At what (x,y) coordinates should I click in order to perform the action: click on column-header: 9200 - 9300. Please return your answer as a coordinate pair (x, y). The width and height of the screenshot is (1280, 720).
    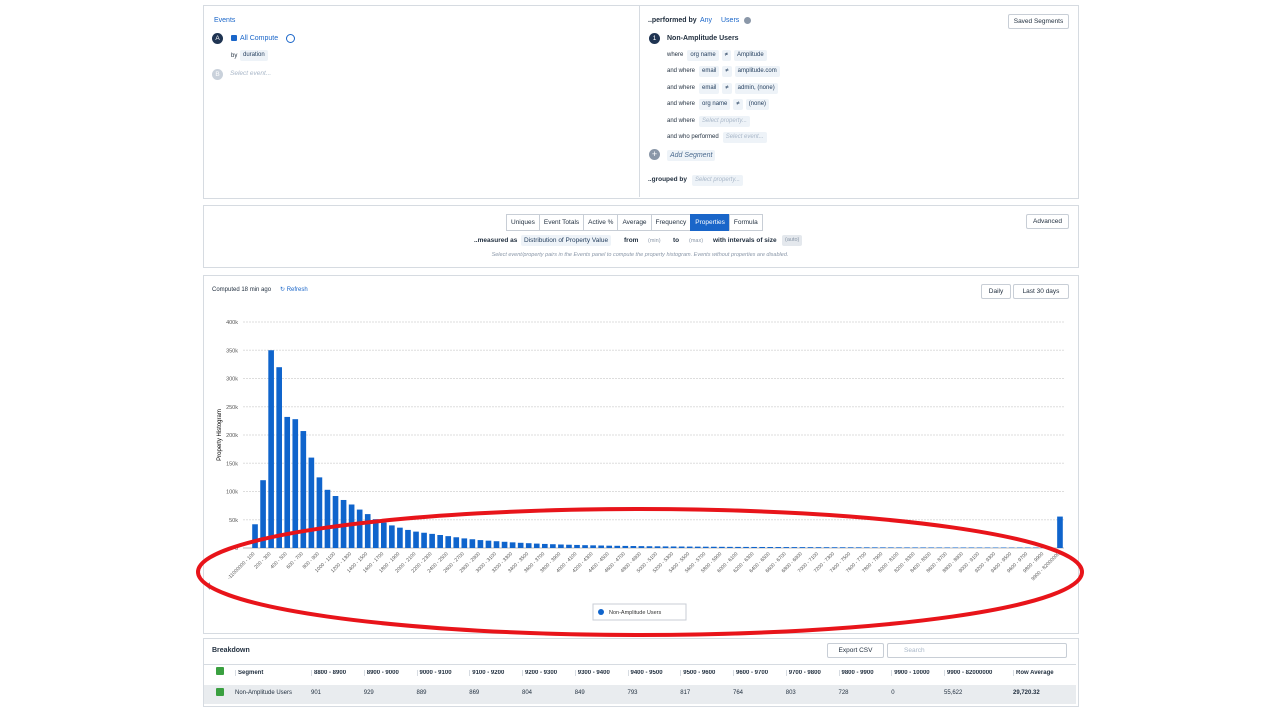
    Looking at the image, I should click on (546, 673).